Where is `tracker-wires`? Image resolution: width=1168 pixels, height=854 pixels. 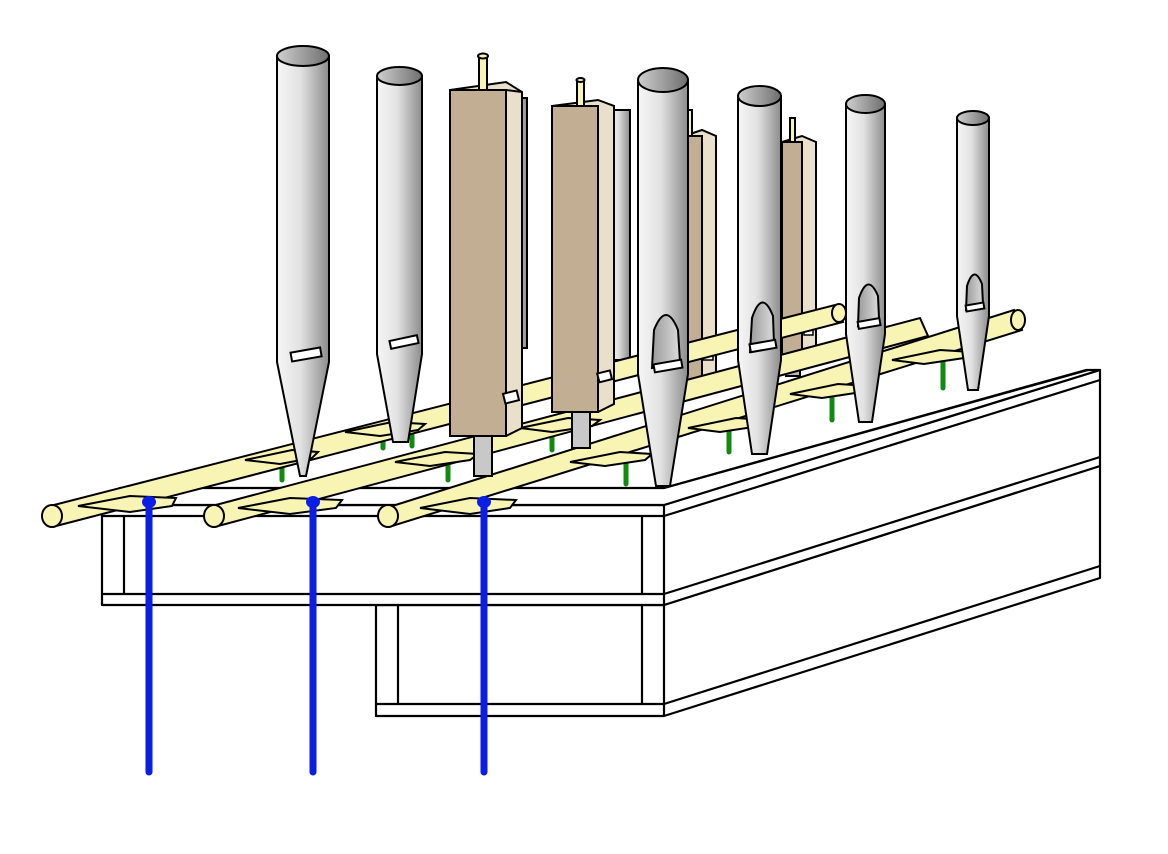 tracker-wires is located at coordinates (316, 636).